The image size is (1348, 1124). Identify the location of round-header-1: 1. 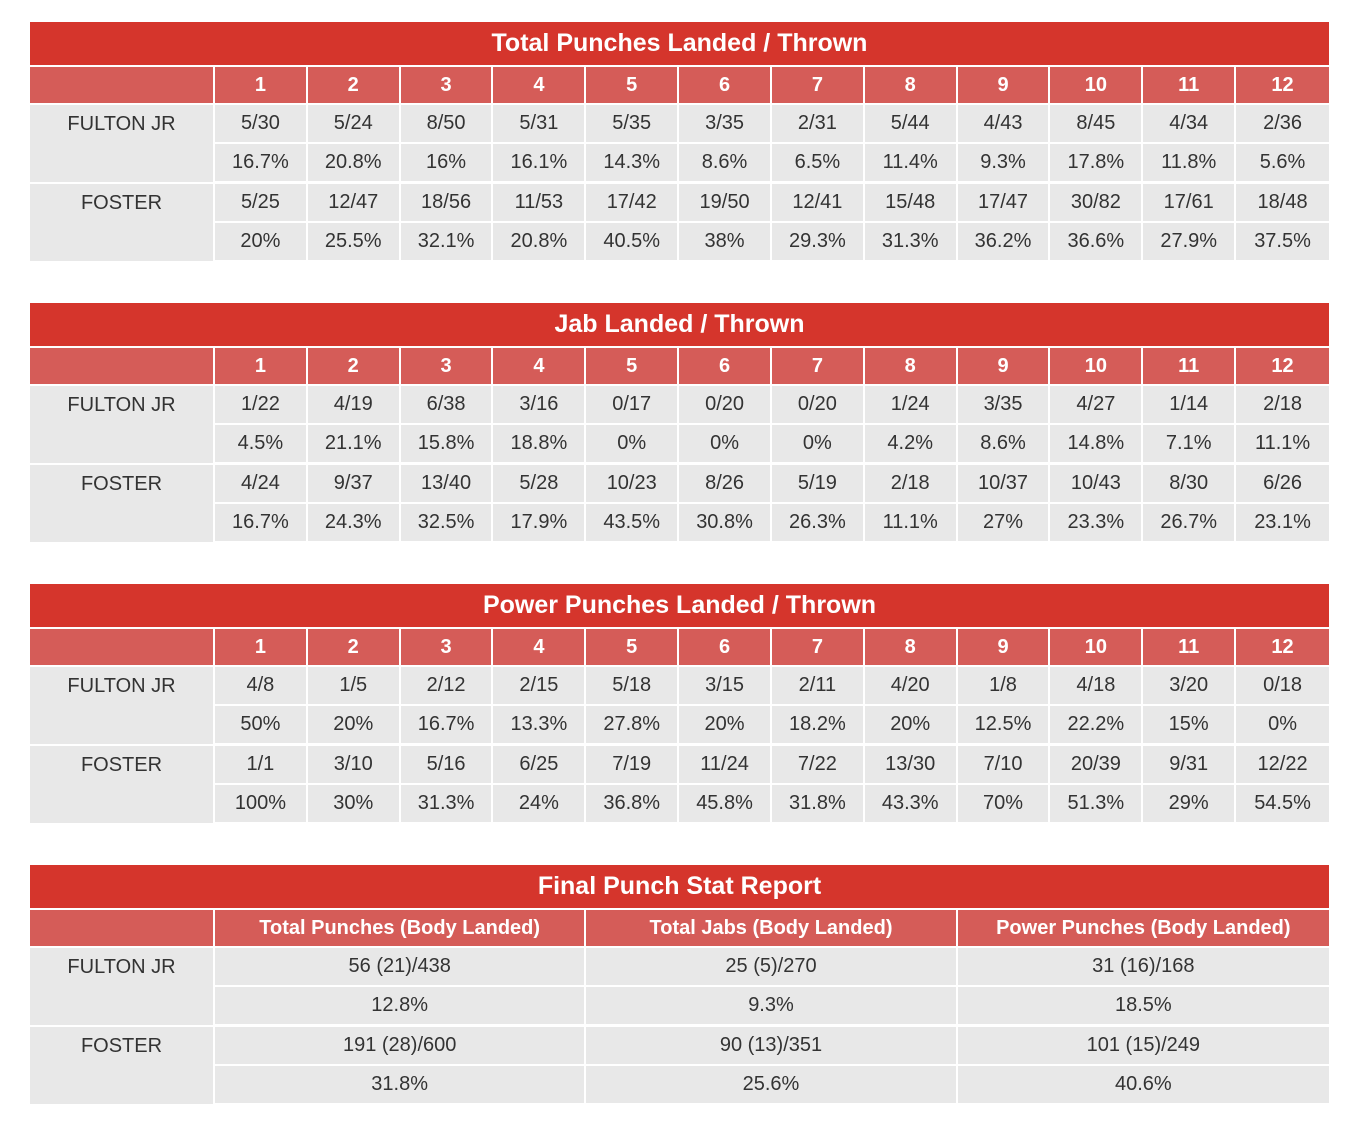
(261, 86).